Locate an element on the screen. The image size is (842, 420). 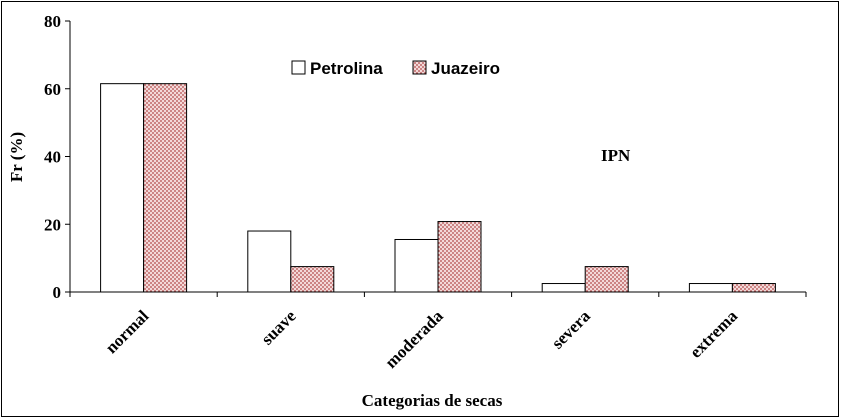
bar-petrolina-normal is located at coordinates (122, 188).